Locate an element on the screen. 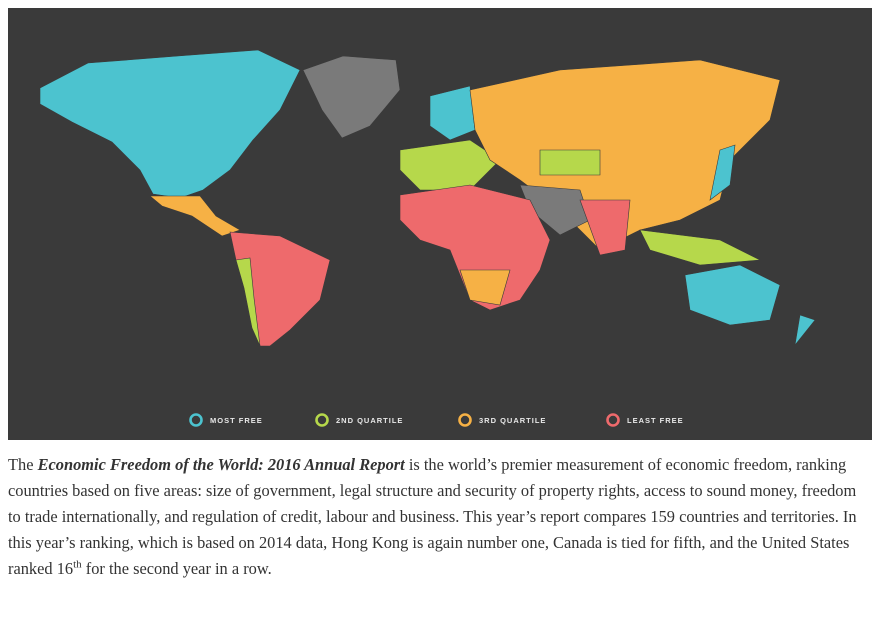 Image resolution: width=880 pixels, height=618 pixels. japan is located at coordinates (722, 172).